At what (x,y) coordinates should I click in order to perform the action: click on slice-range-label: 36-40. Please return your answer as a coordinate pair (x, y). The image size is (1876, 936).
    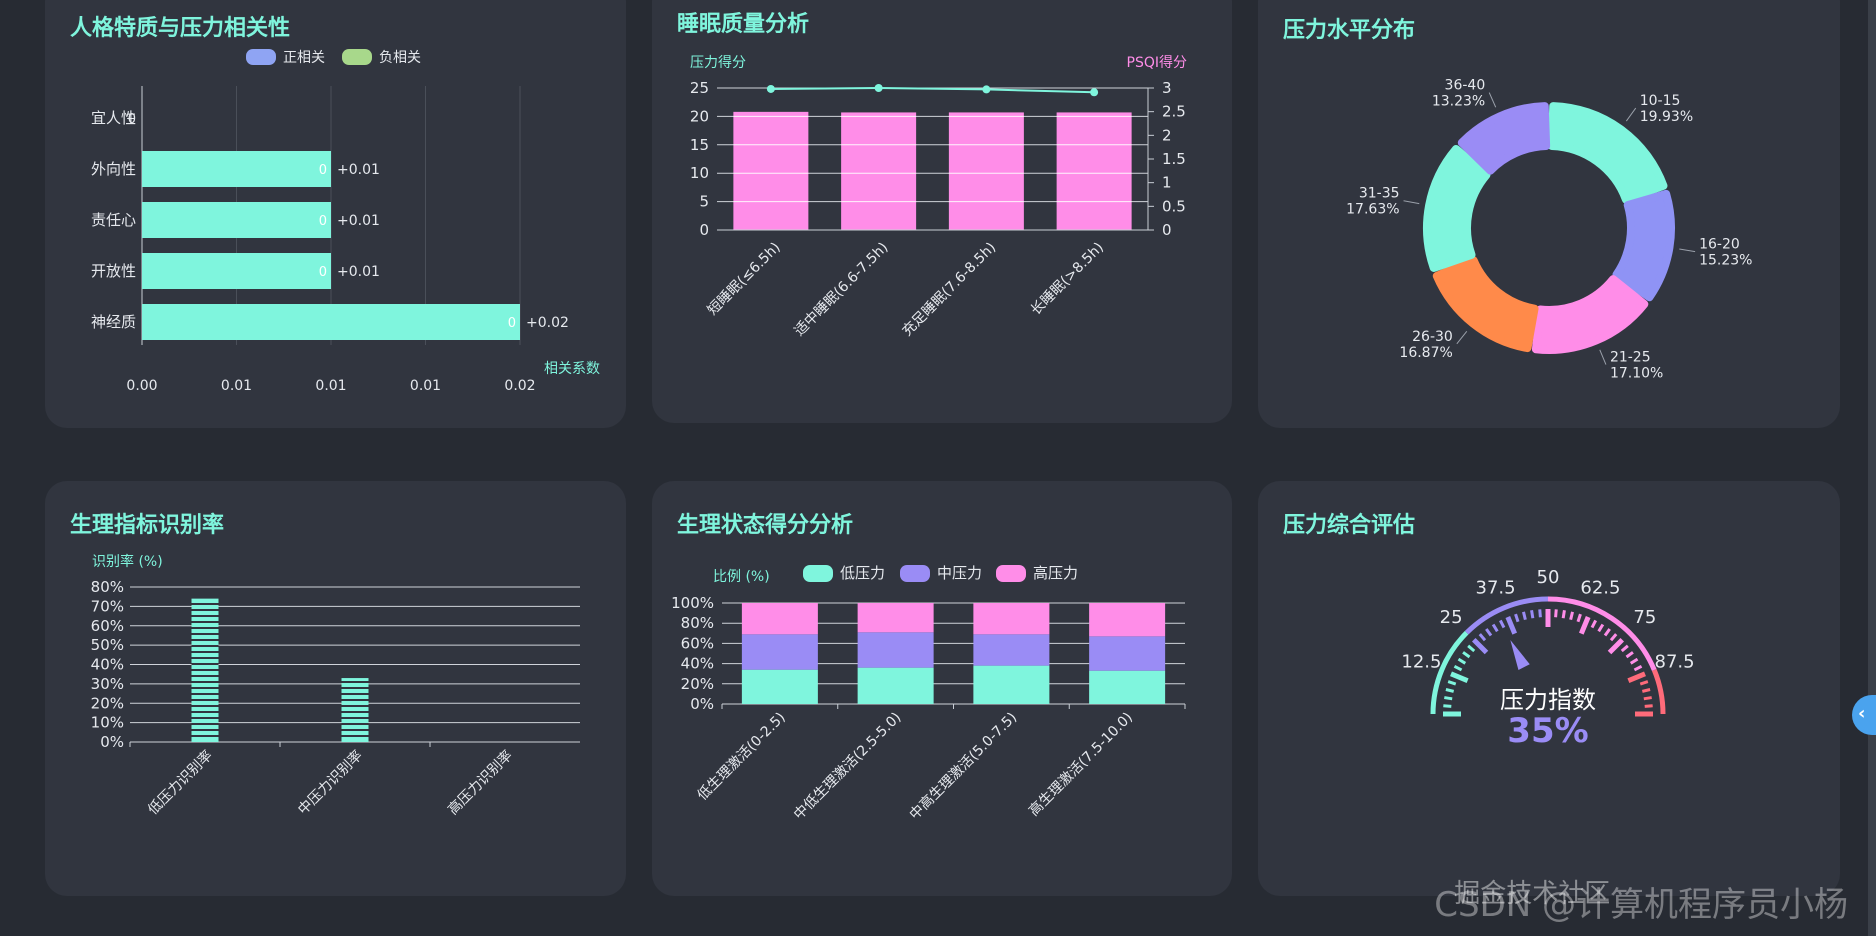
    Looking at the image, I should click on (1465, 86).